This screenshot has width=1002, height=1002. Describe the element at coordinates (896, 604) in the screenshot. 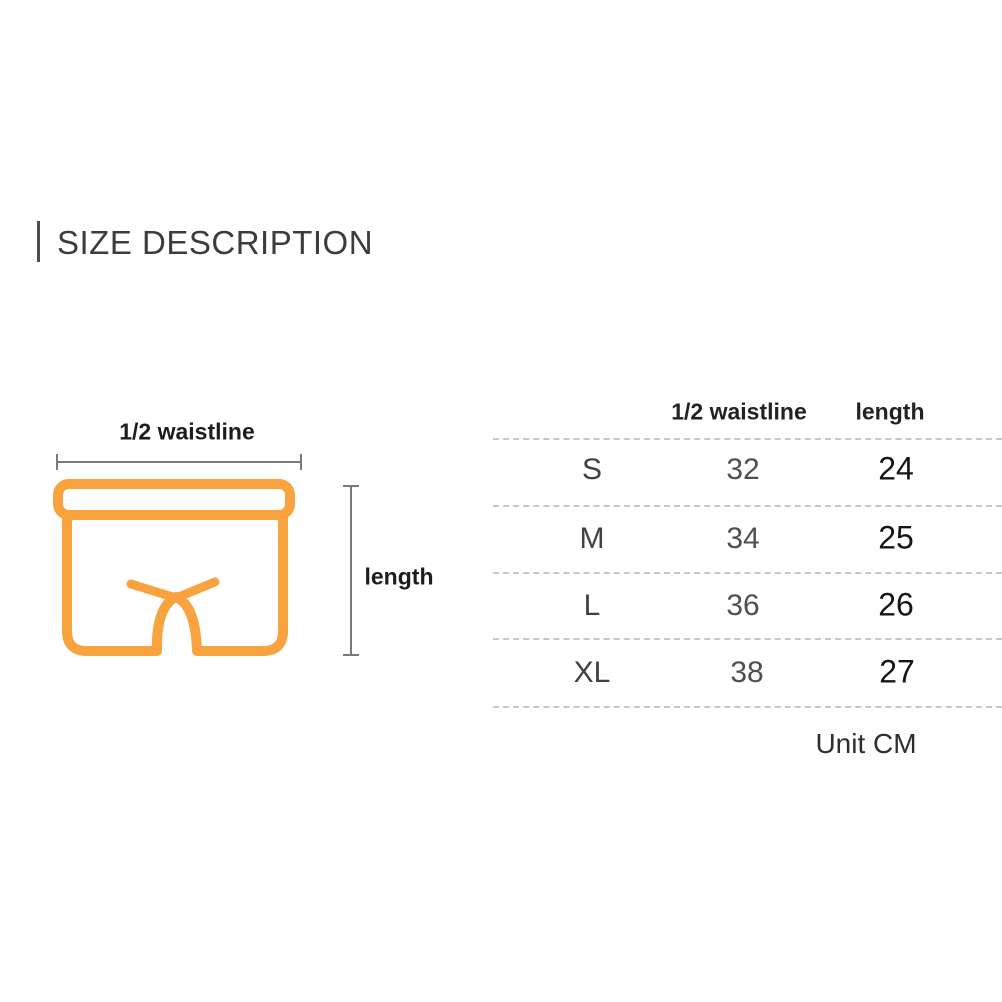

I see `length-cell: 26` at that location.